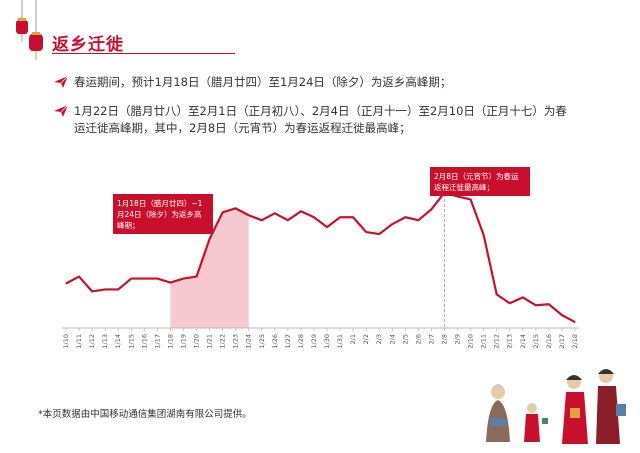 The width and height of the screenshot is (640, 453). What do you see at coordinates (340, 341) in the screenshot?
I see `x-tick-label: 1/31` at bounding box center [340, 341].